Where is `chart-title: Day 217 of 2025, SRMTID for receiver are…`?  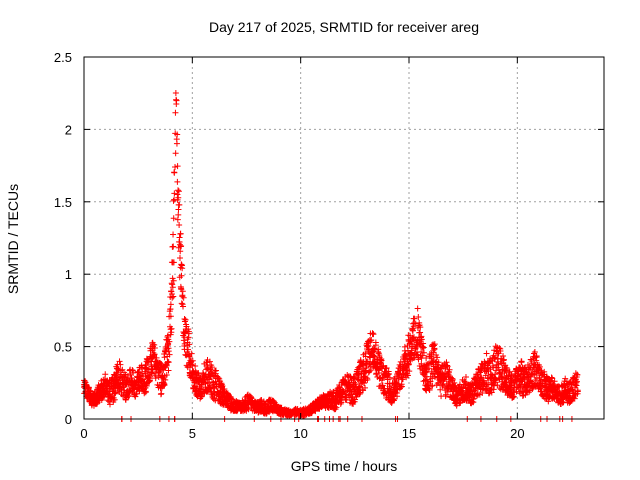 chart-title: Day 217 of 2025, SRMTID for receiver are… is located at coordinates (344, 27).